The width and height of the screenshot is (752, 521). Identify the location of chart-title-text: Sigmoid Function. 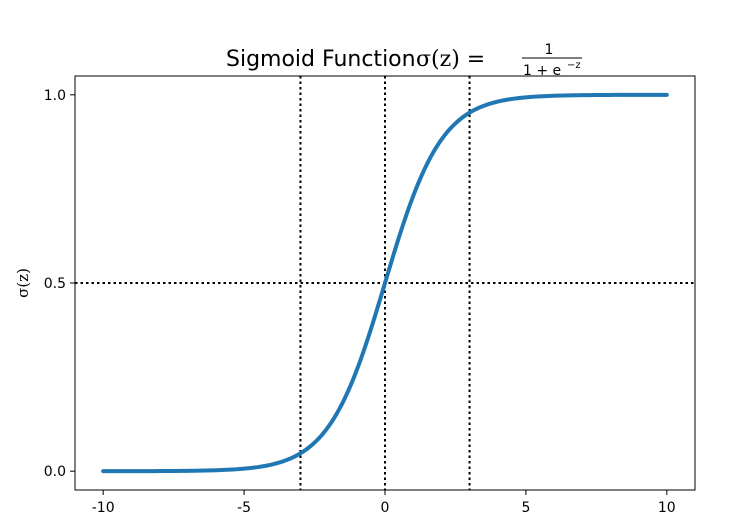
(321, 59).